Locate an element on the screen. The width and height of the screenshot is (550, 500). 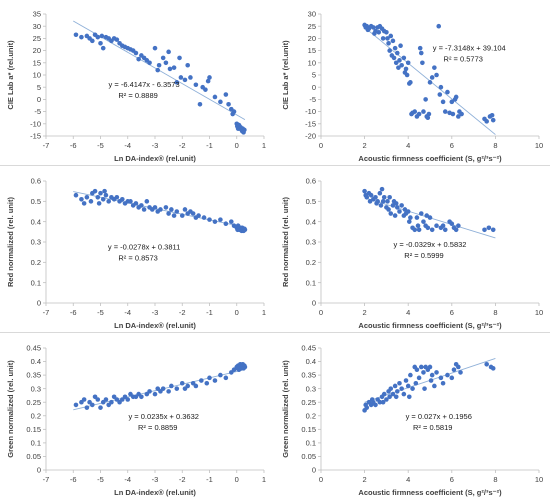
y-tick-label: -20 is located at coordinates (310, 136).